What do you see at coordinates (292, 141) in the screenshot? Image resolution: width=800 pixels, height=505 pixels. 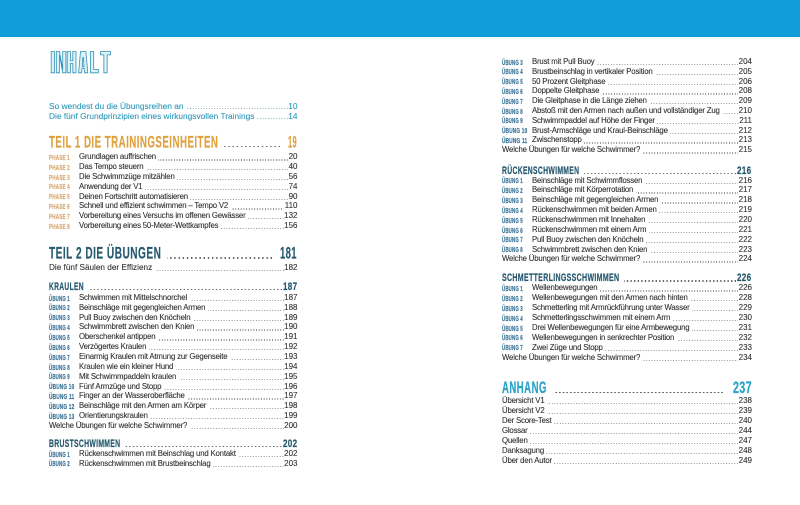 I see `svg-text: 19` at bounding box center [292, 141].